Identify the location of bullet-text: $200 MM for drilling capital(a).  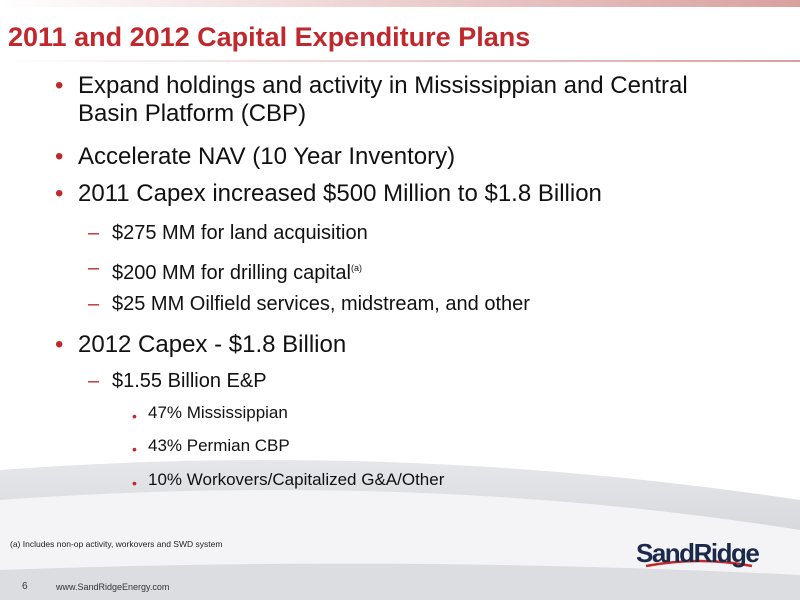
(237, 270).